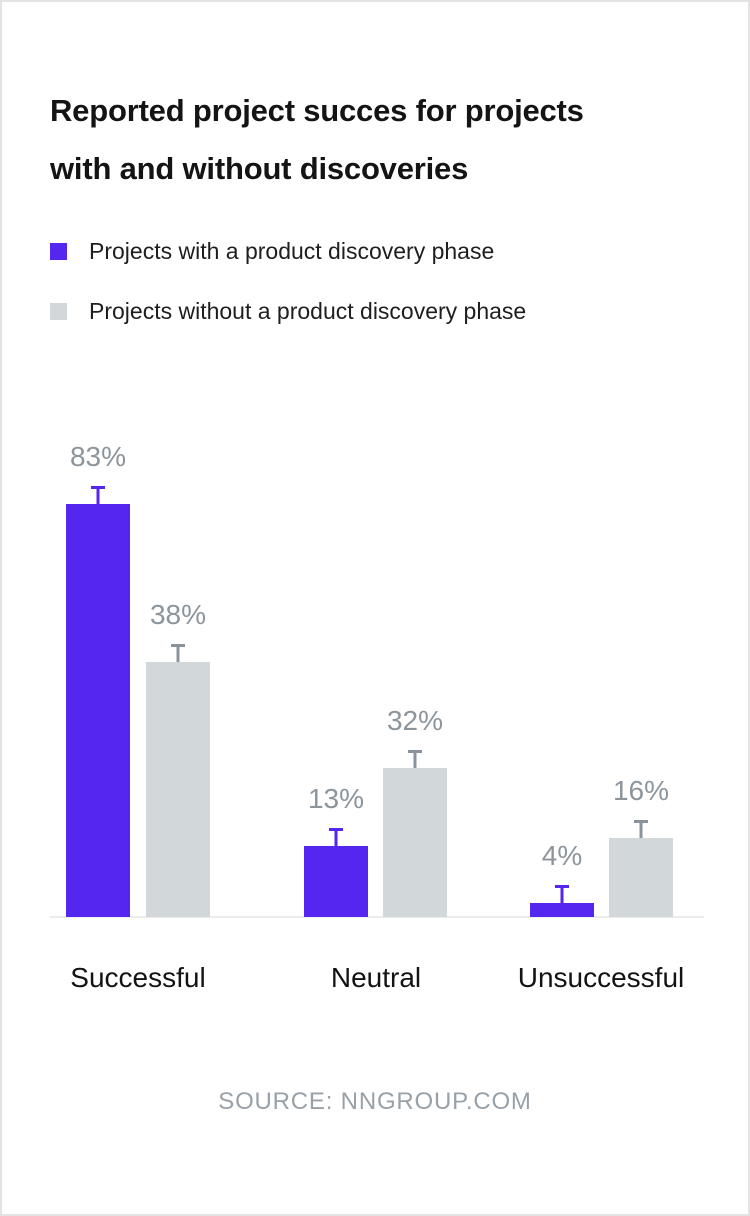  What do you see at coordinates (259, 168) in the screenshot?
I see `chart-title-line2: with and without discoveries` at bounding box center [259, 168].